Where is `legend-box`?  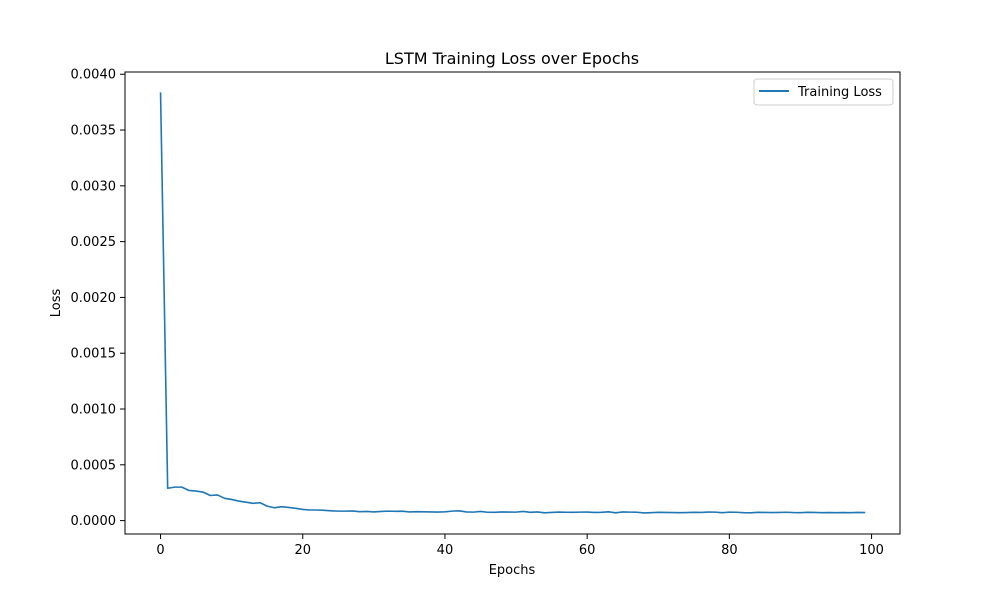 legend-box is located at coordinates (823, 92).